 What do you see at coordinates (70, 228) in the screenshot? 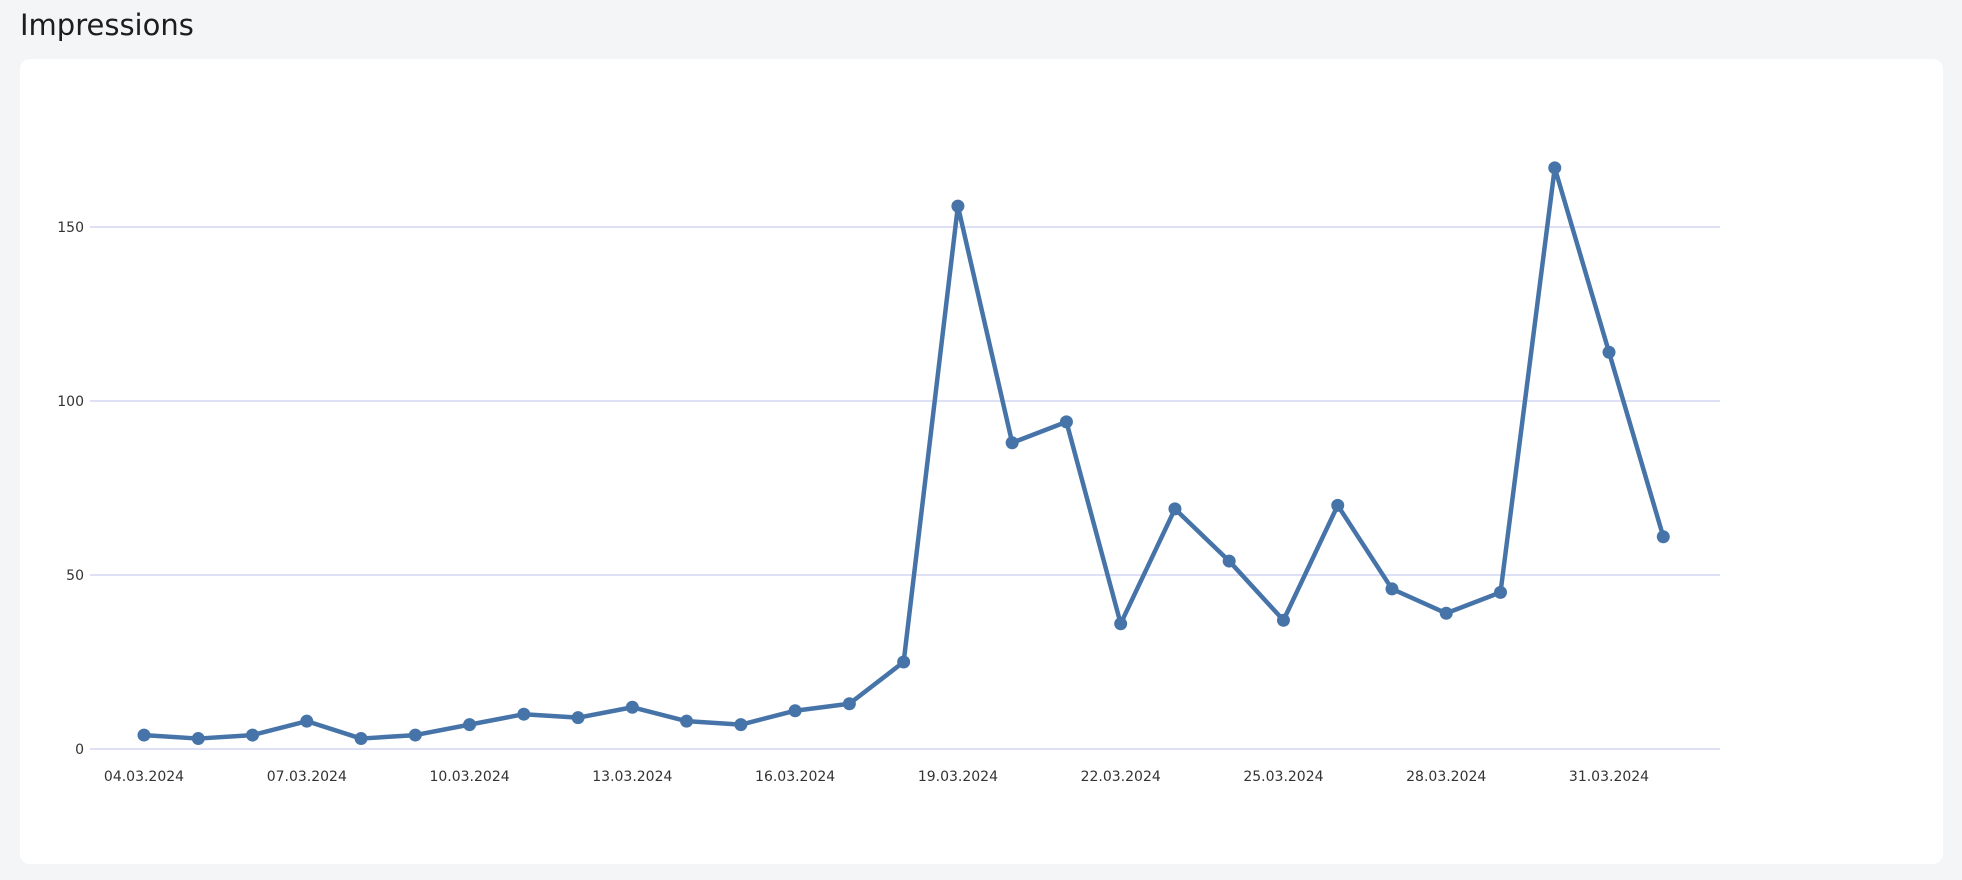
I see `y-tick-label-150: 150` at bounding box center [70, 228].